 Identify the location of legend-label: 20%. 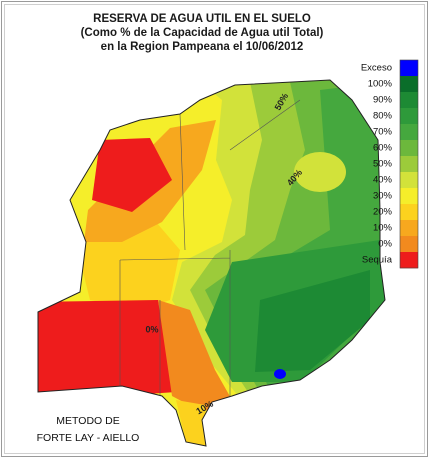
(383, 212).